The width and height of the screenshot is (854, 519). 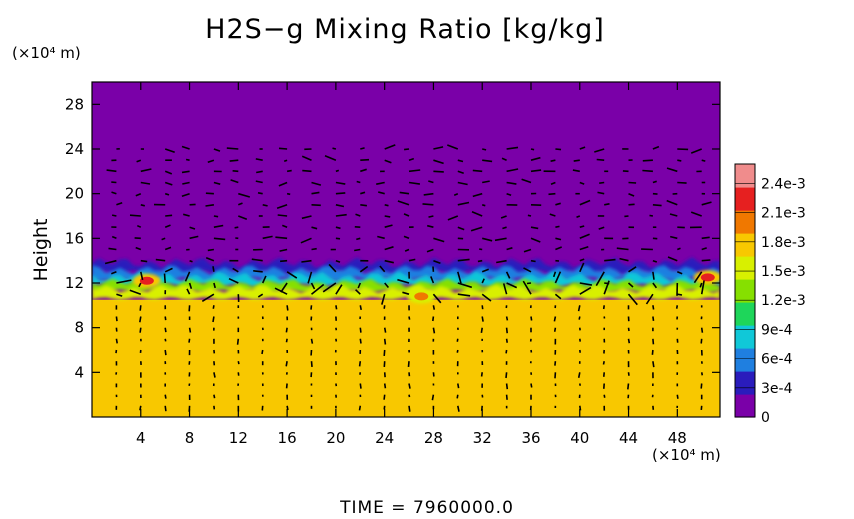 What do you see at coordinates (238, 438) in the screenshot?
I see `x-tick-label: 12` at bounding box center [238, 438].